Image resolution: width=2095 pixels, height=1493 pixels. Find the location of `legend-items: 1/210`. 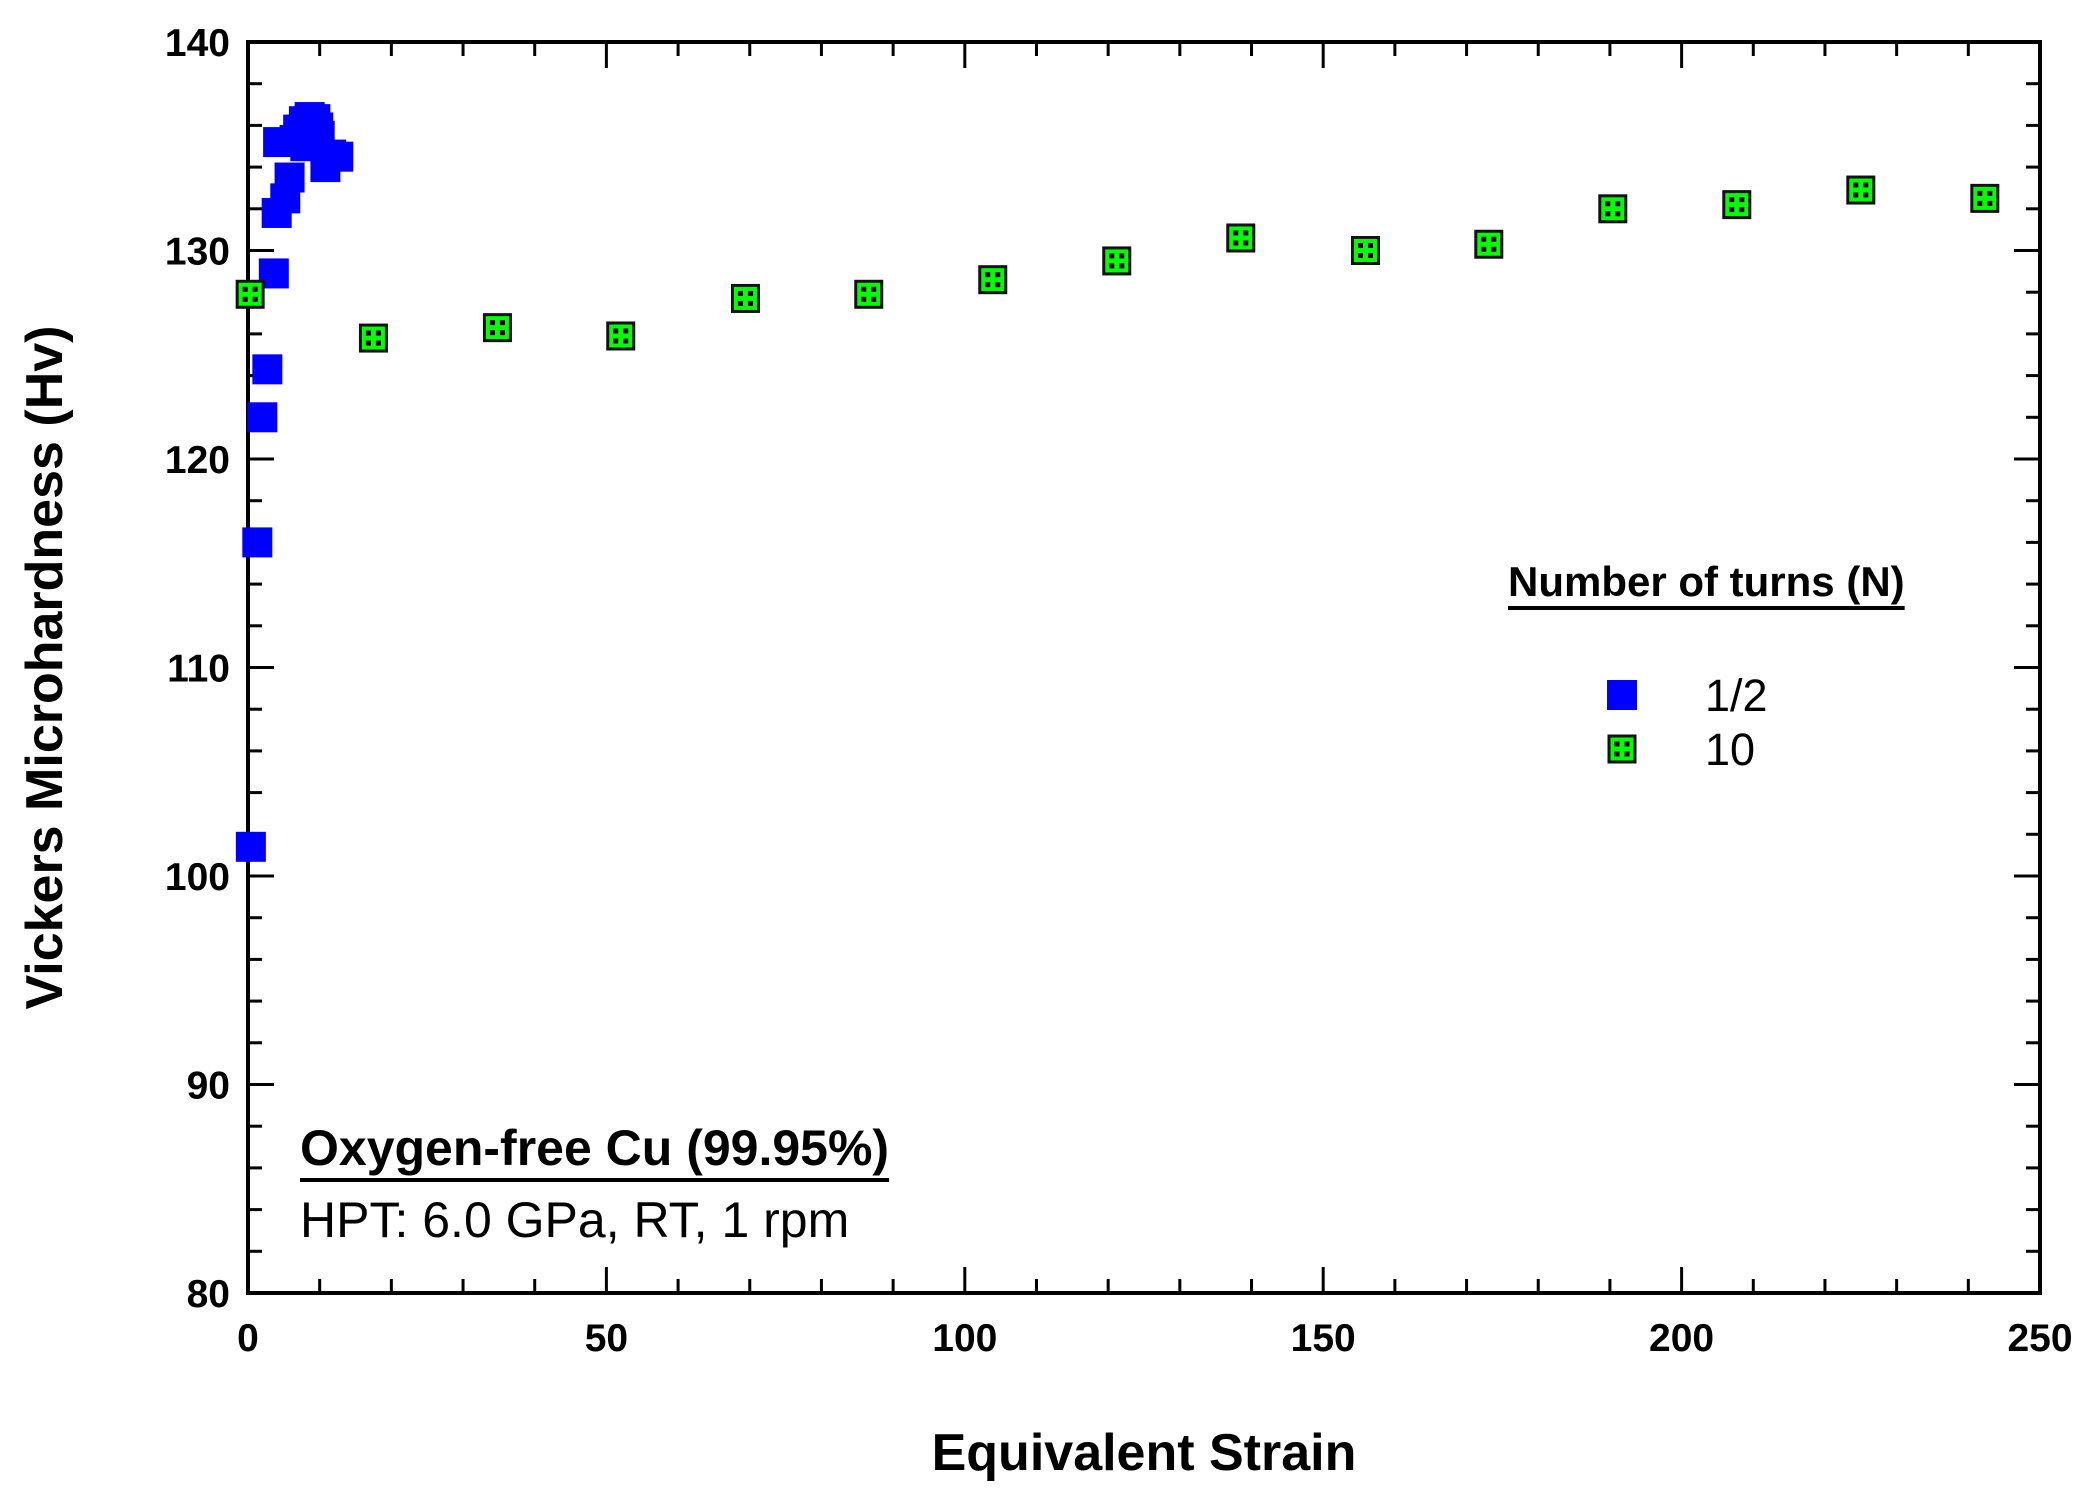

legend-items: 1/210 is located at coordinates (1687, 722).